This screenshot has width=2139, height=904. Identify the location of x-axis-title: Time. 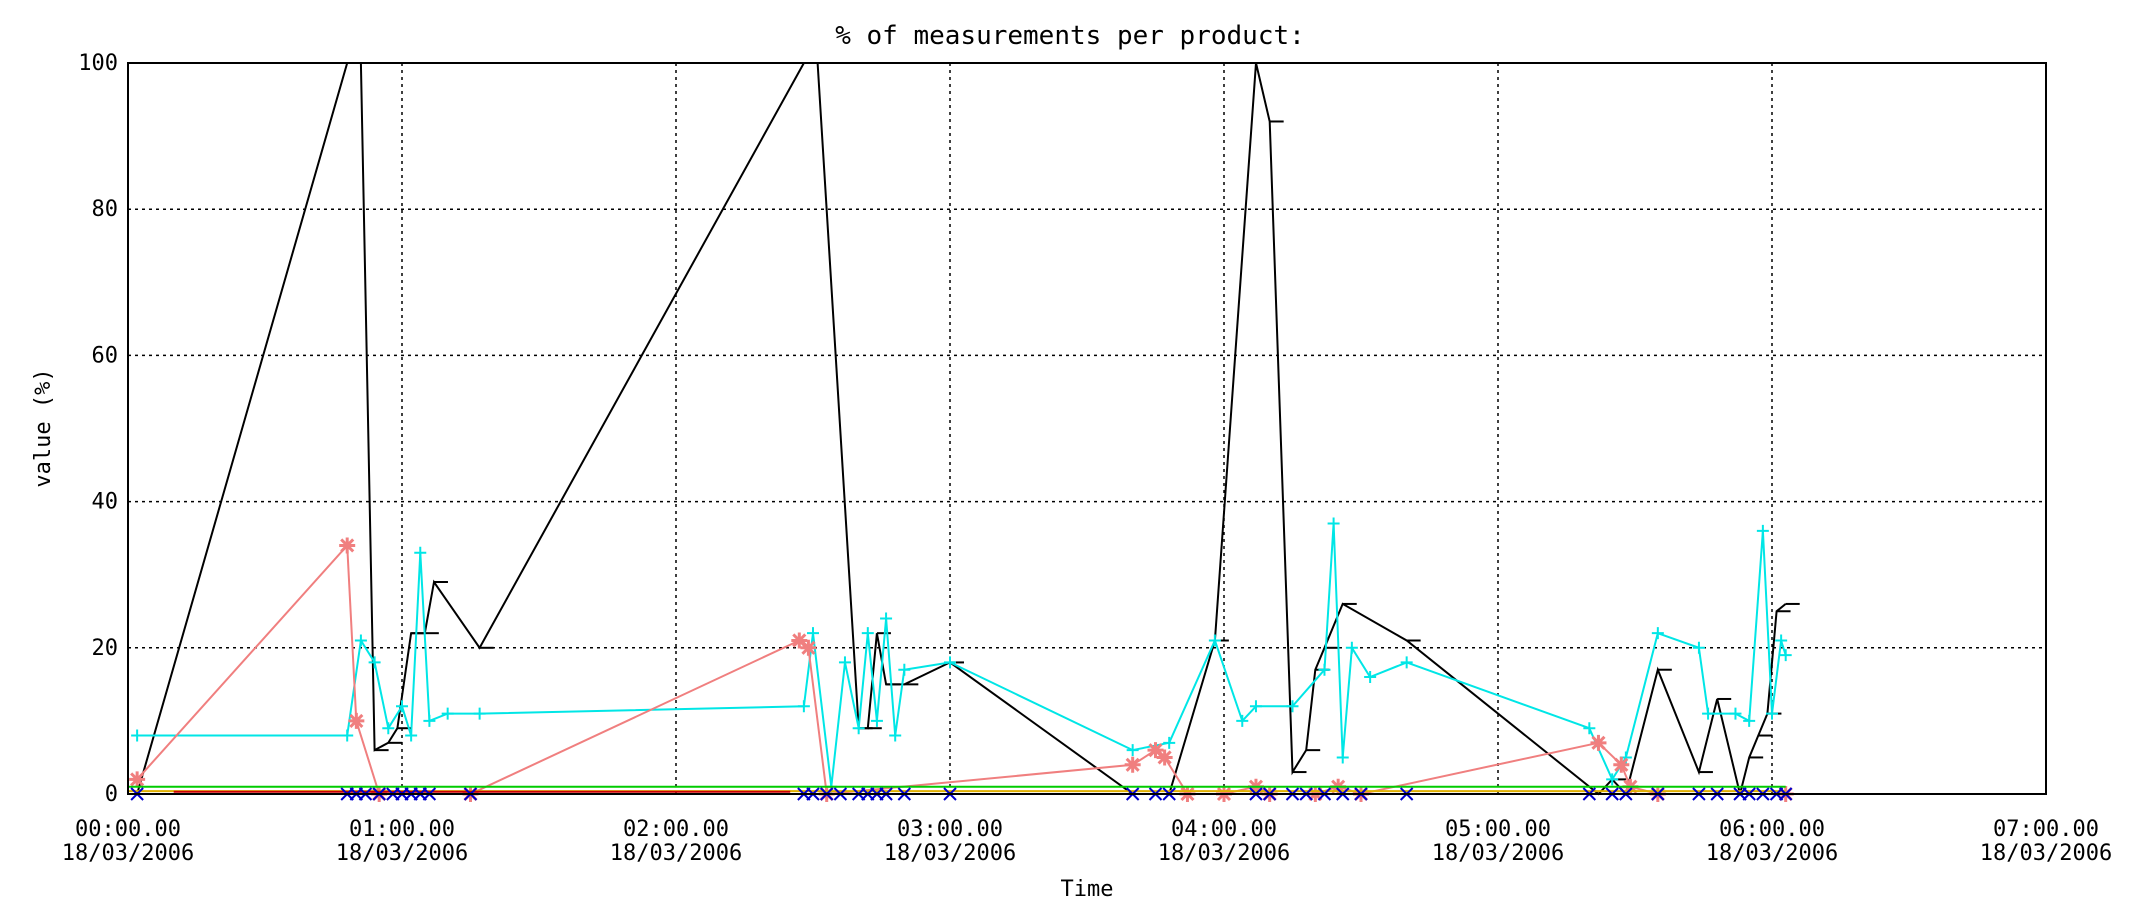
(1087, 889).